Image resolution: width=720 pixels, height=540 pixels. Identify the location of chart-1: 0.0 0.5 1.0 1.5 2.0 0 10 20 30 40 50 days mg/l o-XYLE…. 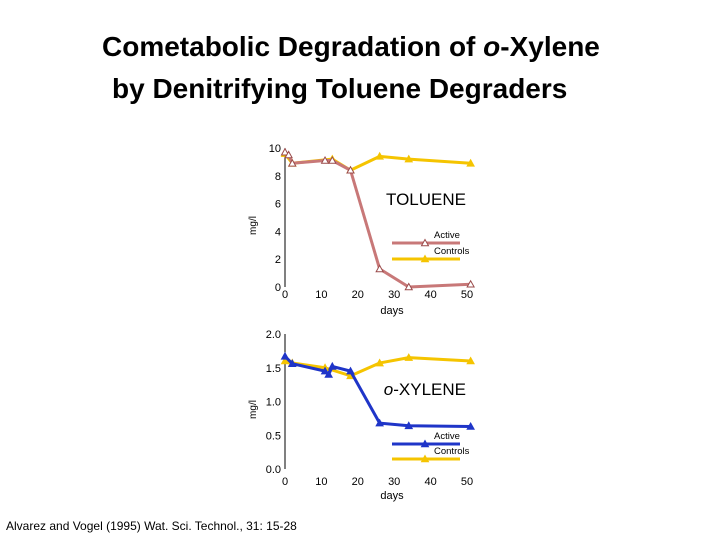
(361, 415).